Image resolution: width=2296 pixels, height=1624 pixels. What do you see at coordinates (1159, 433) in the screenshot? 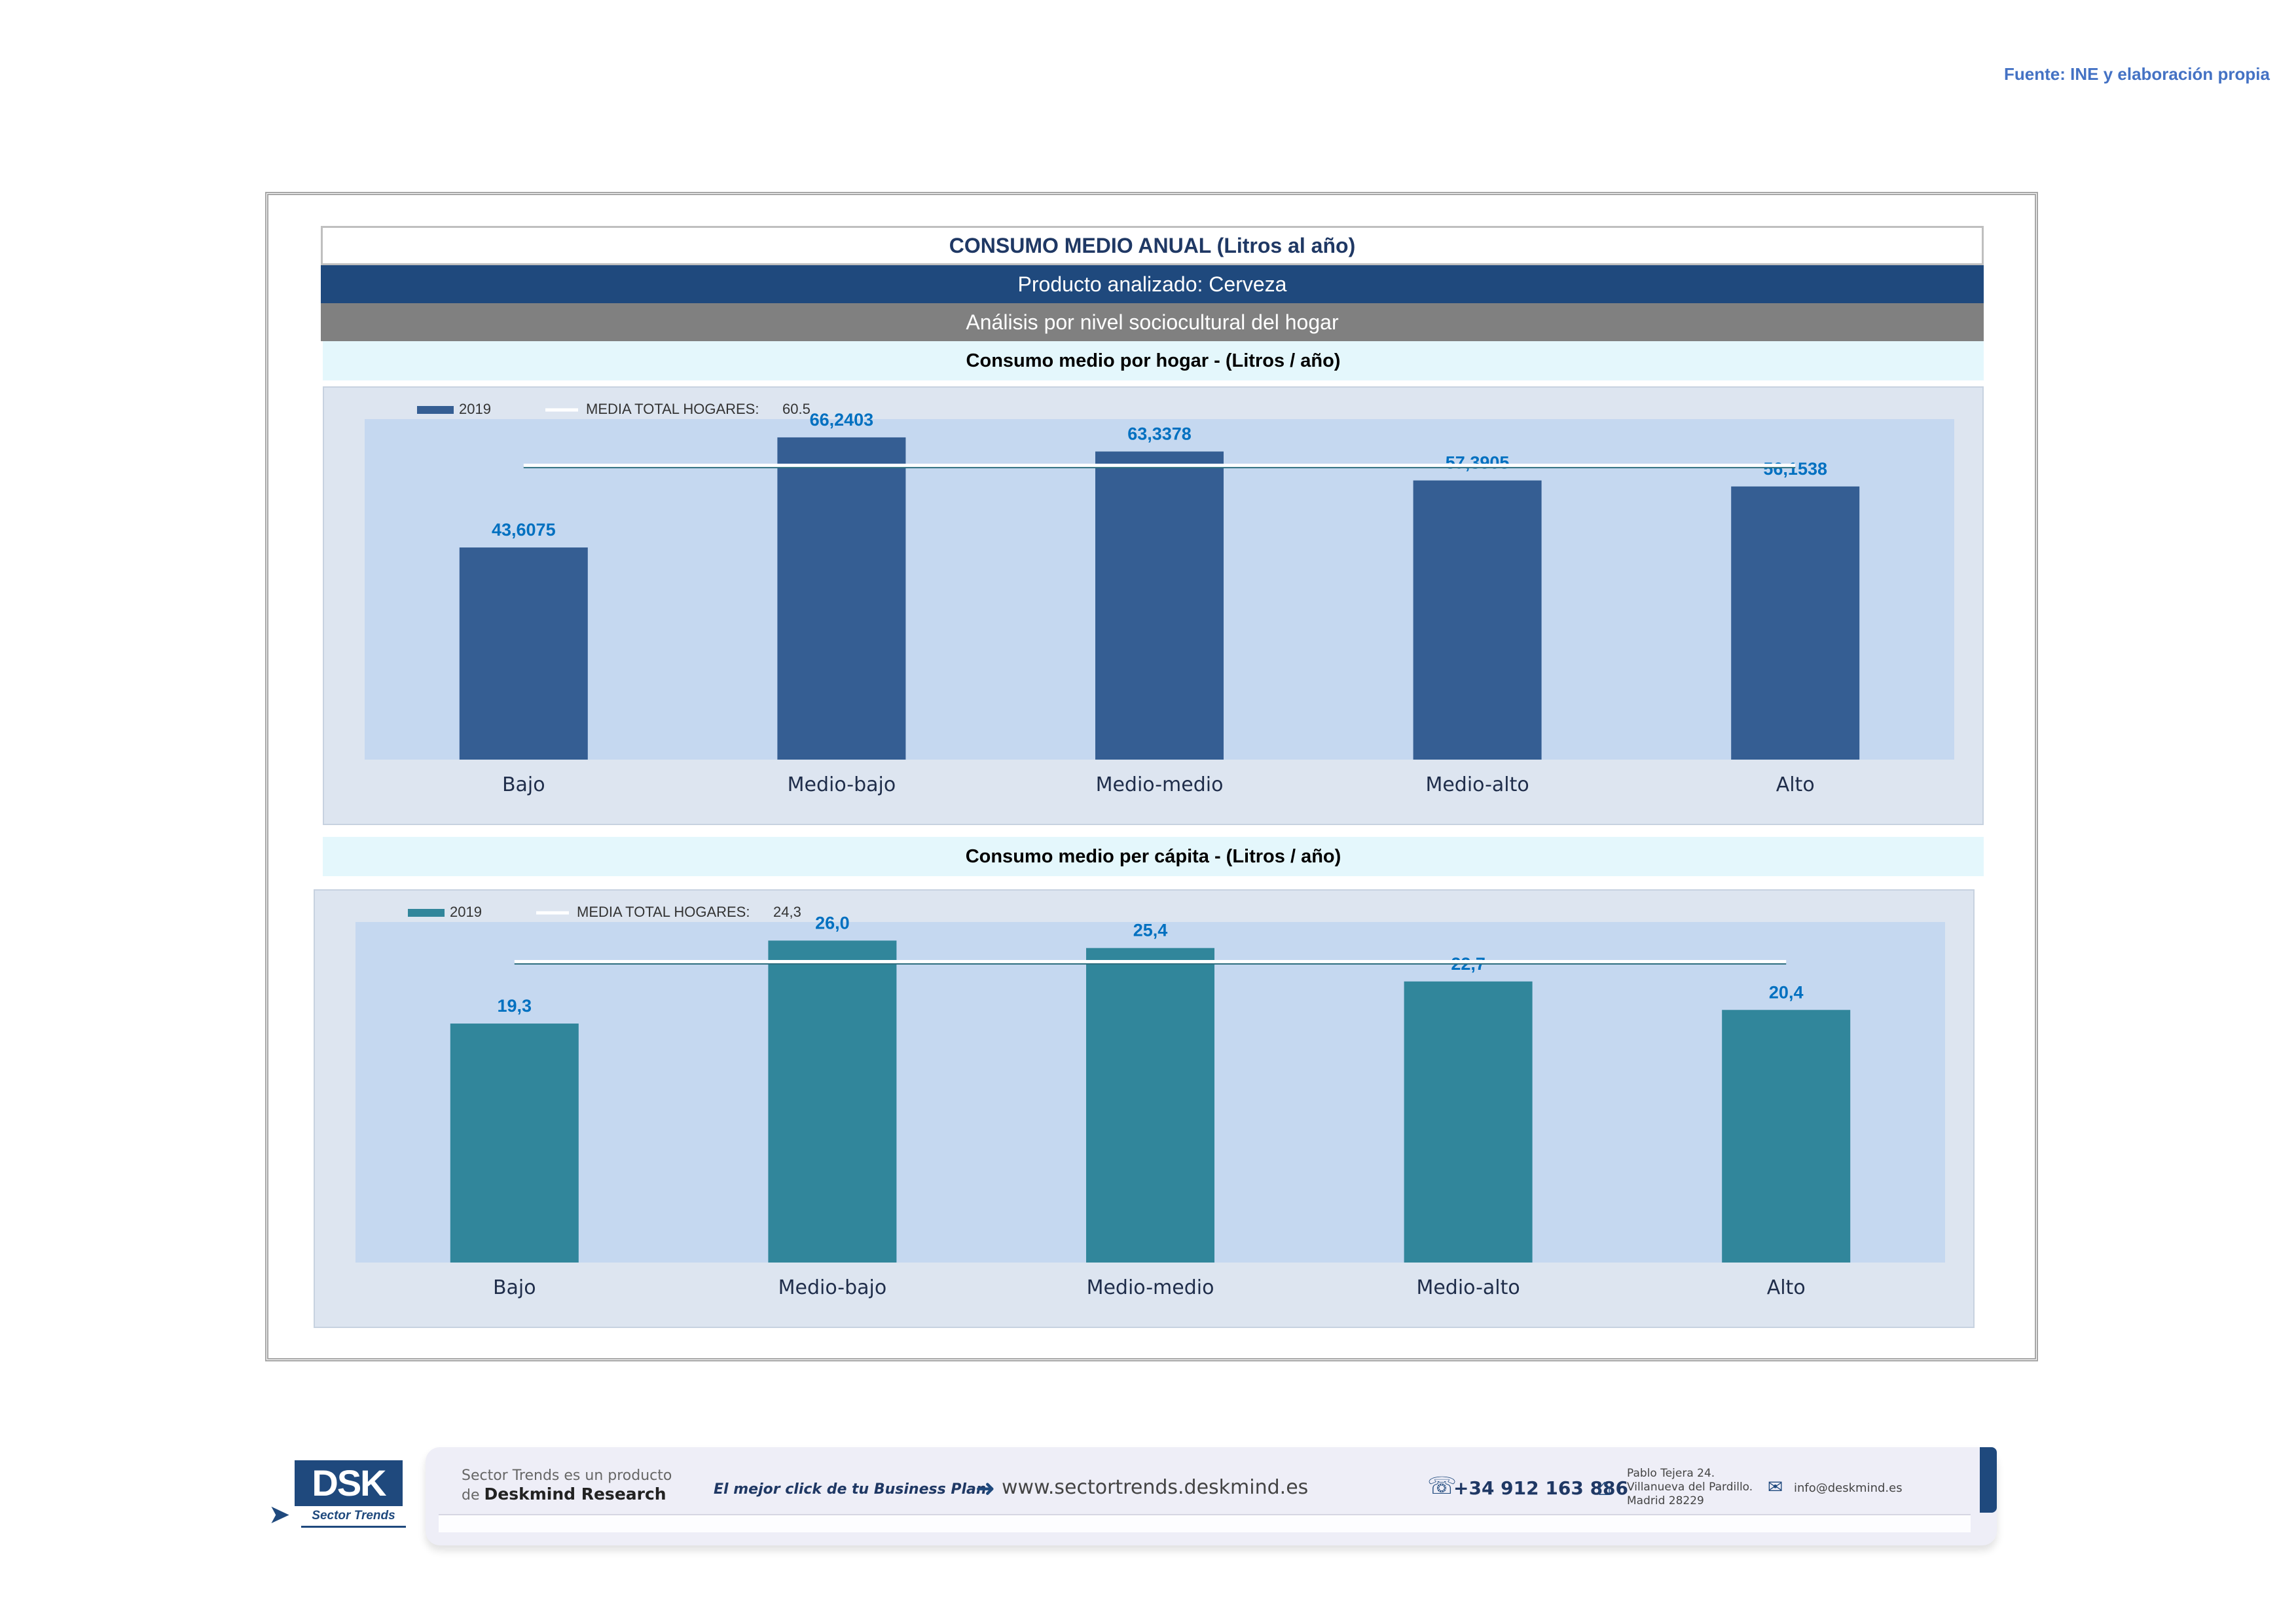
I see `data-label-medio-medio: 63,3378` at bounding box center [1159, 433].